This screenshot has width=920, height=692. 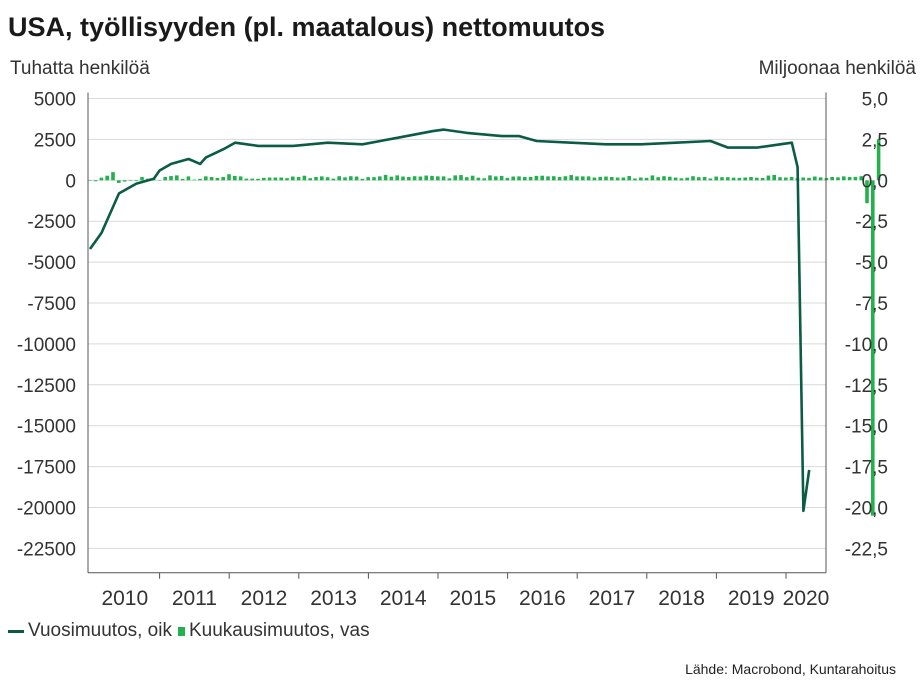 What do you see at coordinates (403, 598) in the screenshot?
I see `x-tick-label: 2014` at bounding box center [403, 598].